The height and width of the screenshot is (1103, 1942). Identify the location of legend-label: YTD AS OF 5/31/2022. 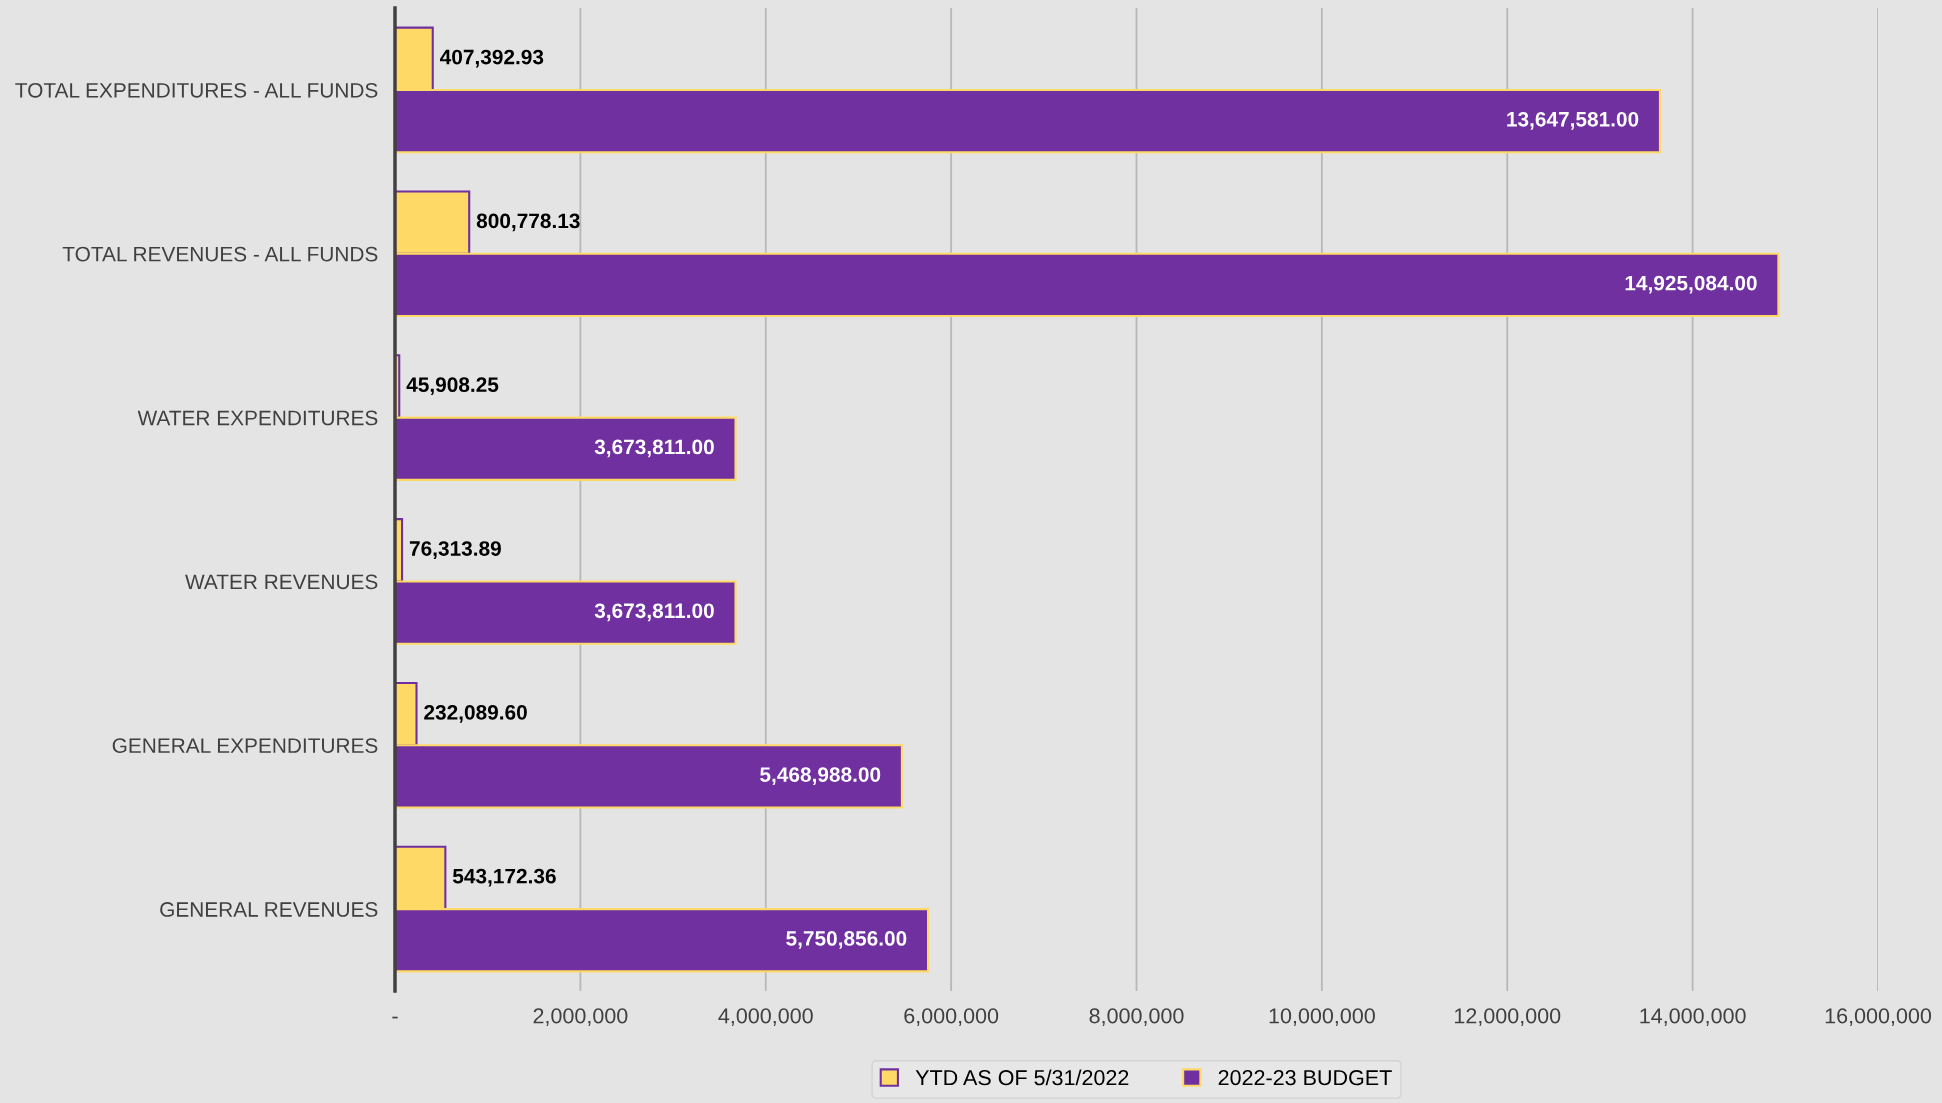
(1022, 1077).